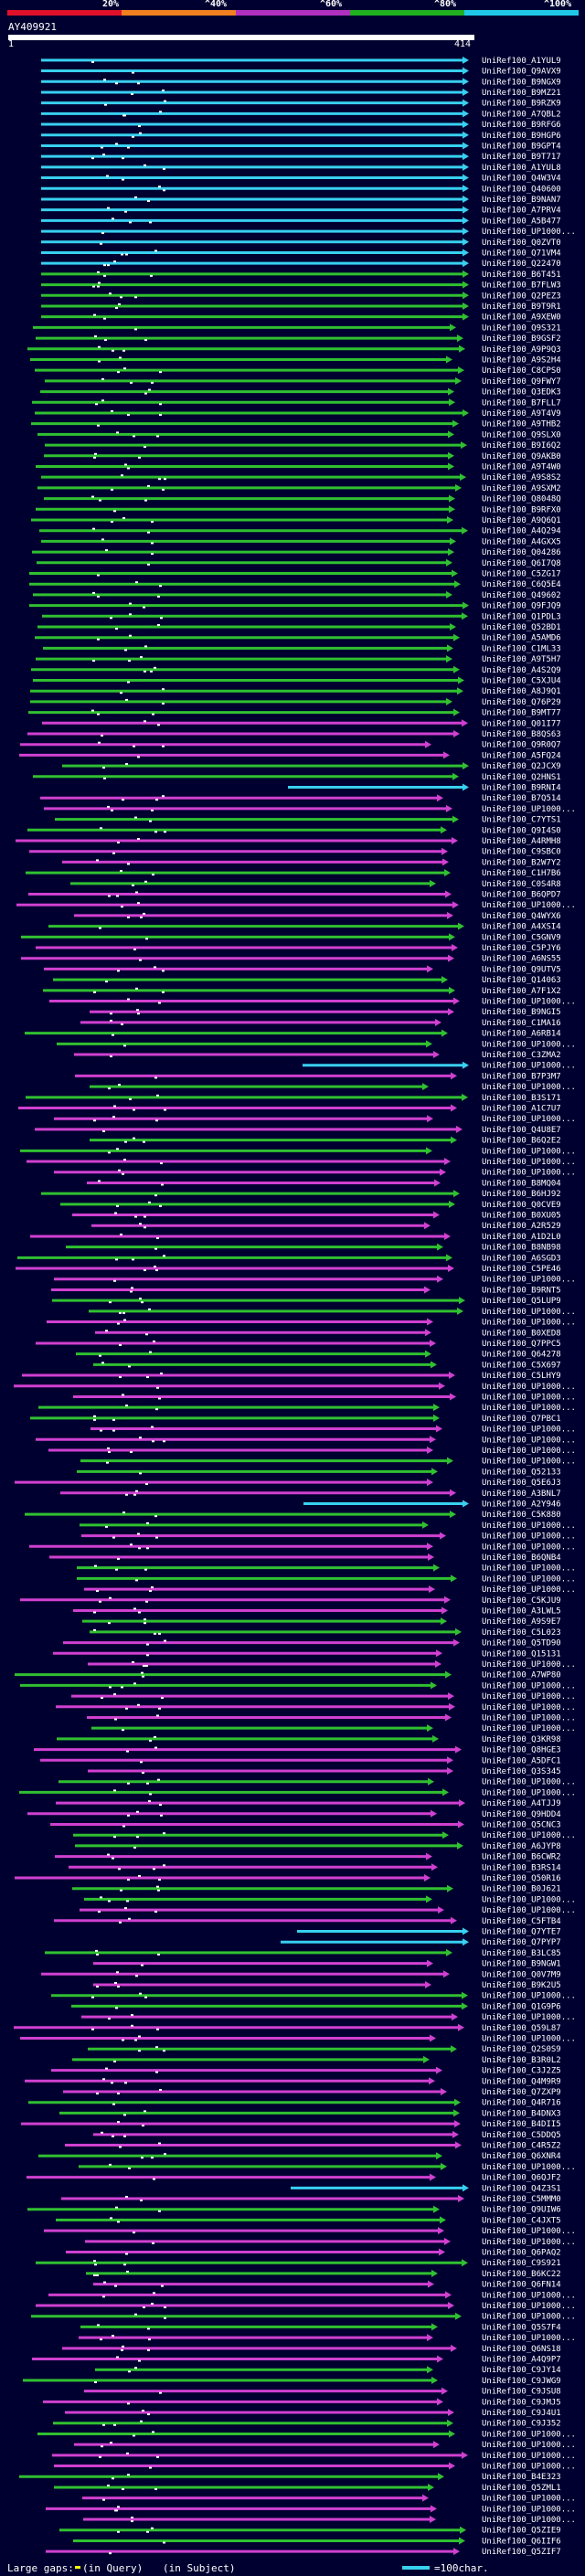 The image size is (585, 2576). Describe the element at coordinates (301, 307) in the screenshot. I see `alignment-row: UniRef100_B9T9R1` at that location.